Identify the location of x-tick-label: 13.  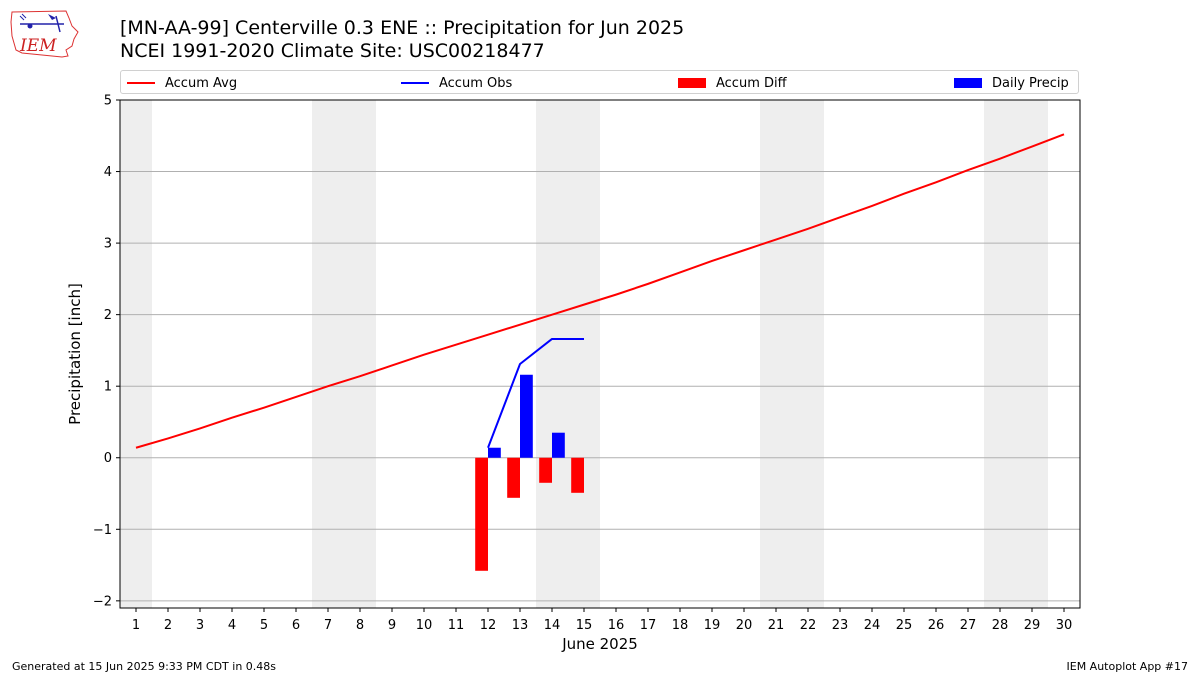
(520, 625).